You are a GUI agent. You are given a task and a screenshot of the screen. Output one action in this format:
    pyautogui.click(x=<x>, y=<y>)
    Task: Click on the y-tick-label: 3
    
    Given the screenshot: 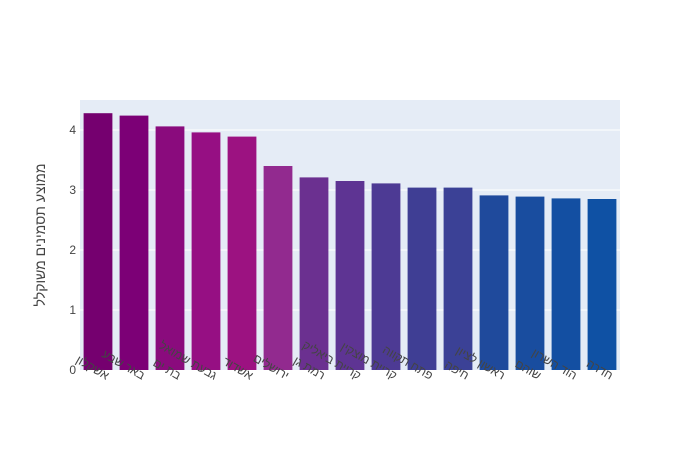 What is the action you would take?
    pyautogui.click(x=72, y=190)
    